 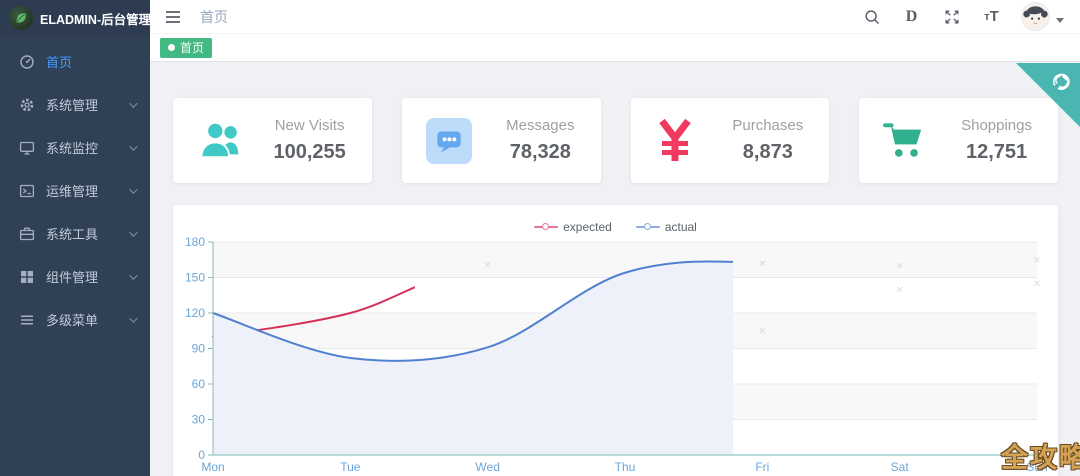 I want to click on sidebar-item-ops: 运维管理, so click(x=75, y=190).